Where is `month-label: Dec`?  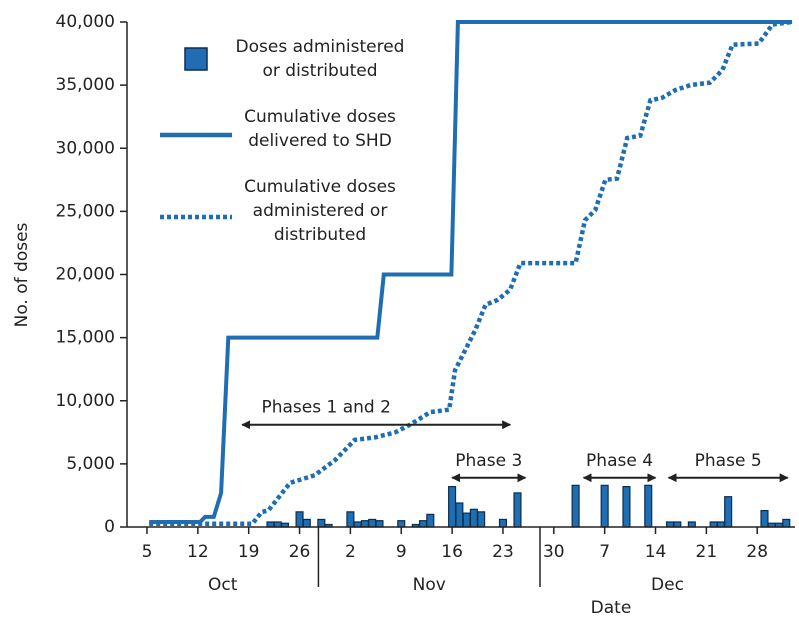 month-label: Dec is located at coordinates (667, 585).